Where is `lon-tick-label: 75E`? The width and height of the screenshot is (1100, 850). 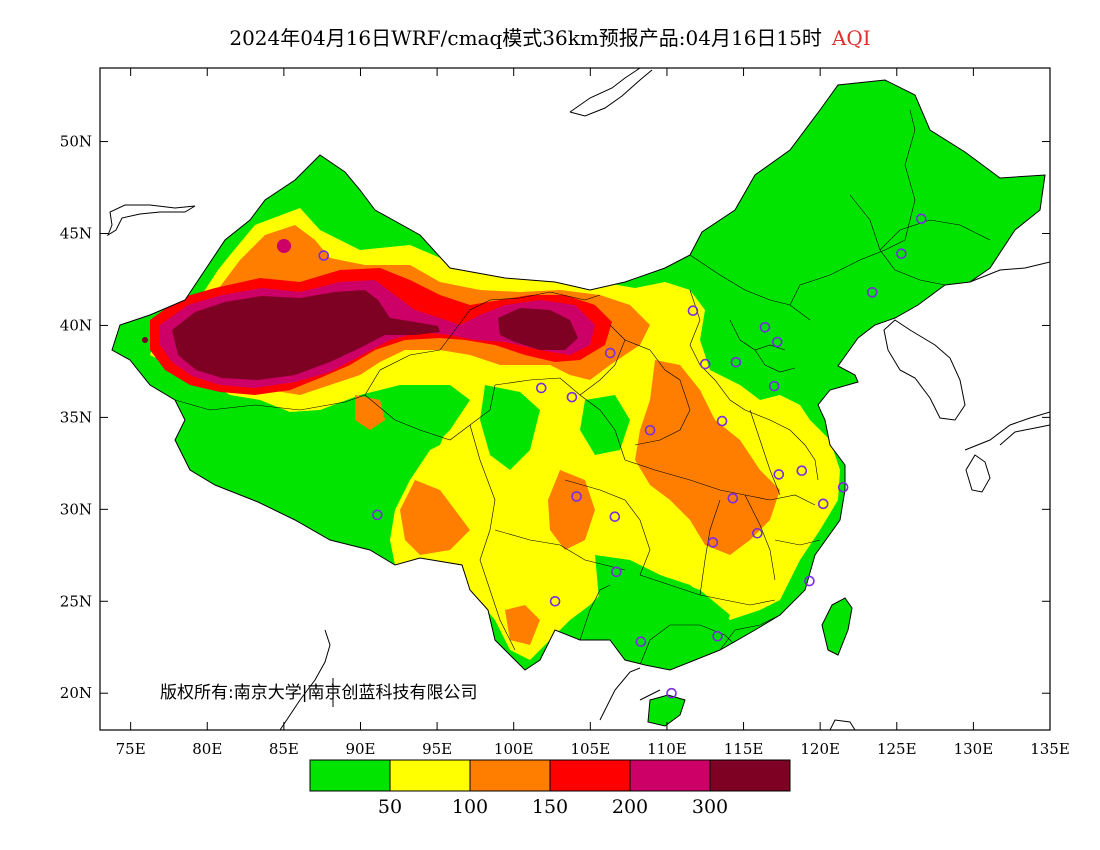
lon-tick-label: 75E is located at coordinates (131, 749).